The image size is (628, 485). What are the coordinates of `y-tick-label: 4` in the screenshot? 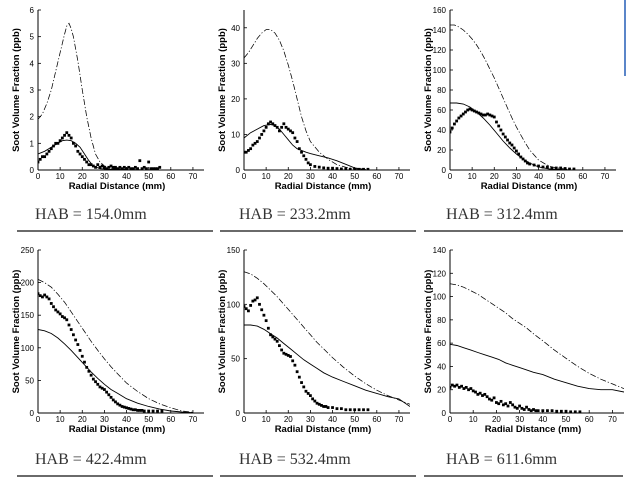 It's located at (32, 63).